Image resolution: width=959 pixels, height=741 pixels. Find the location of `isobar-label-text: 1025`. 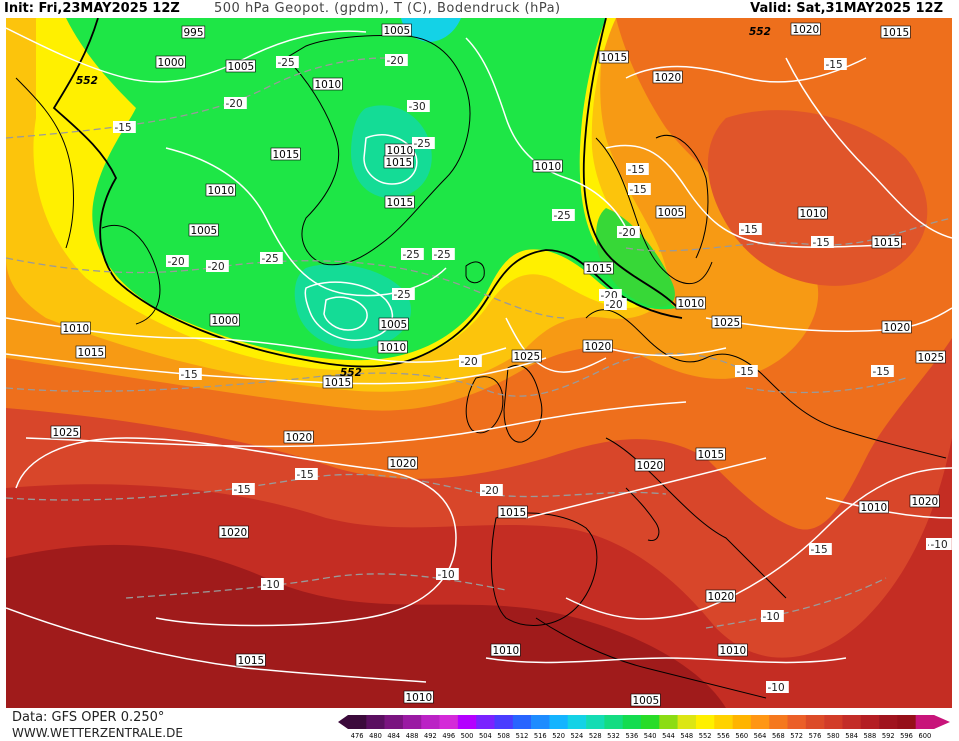

isobar-label-text: 1025 is located at coordinates (727, 323).